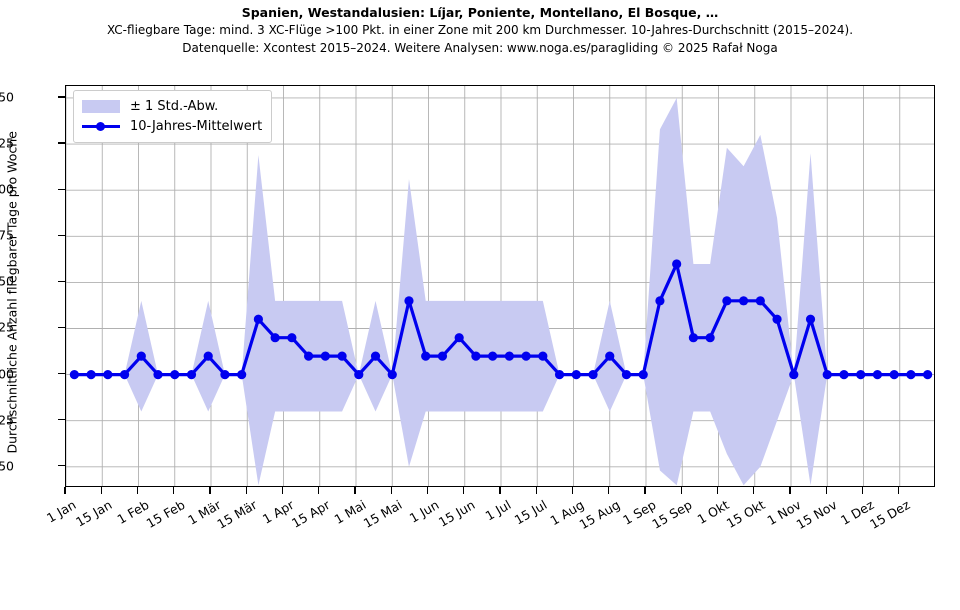  I want to click on chart-legend: ± 1 Std.-Abw. 10-Jahres-Mittelwert, so click(173, 116).